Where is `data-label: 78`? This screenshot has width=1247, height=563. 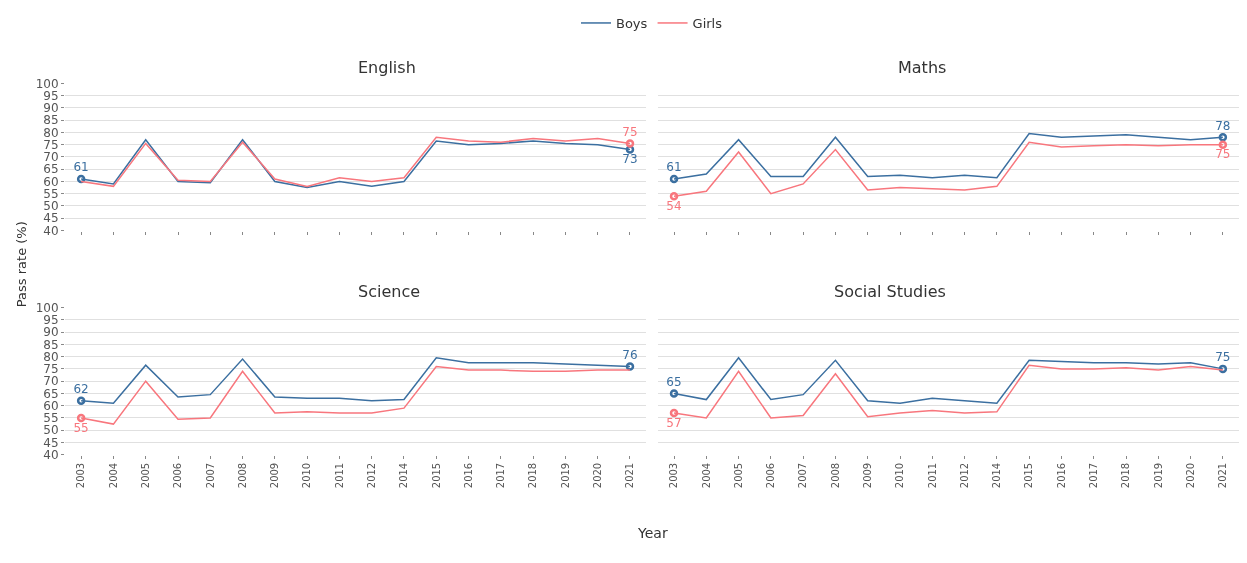 data-label: 78 is located at coordinates (1223, 125).